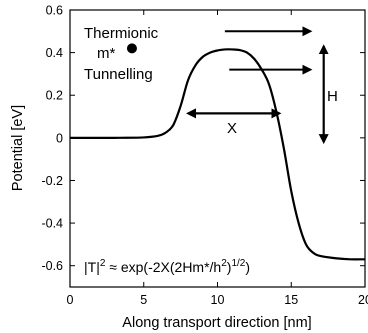  What do you see at coordinates (131, 48) in the screenshot?
I see `particle-dot` at bounding box center [131, 48].